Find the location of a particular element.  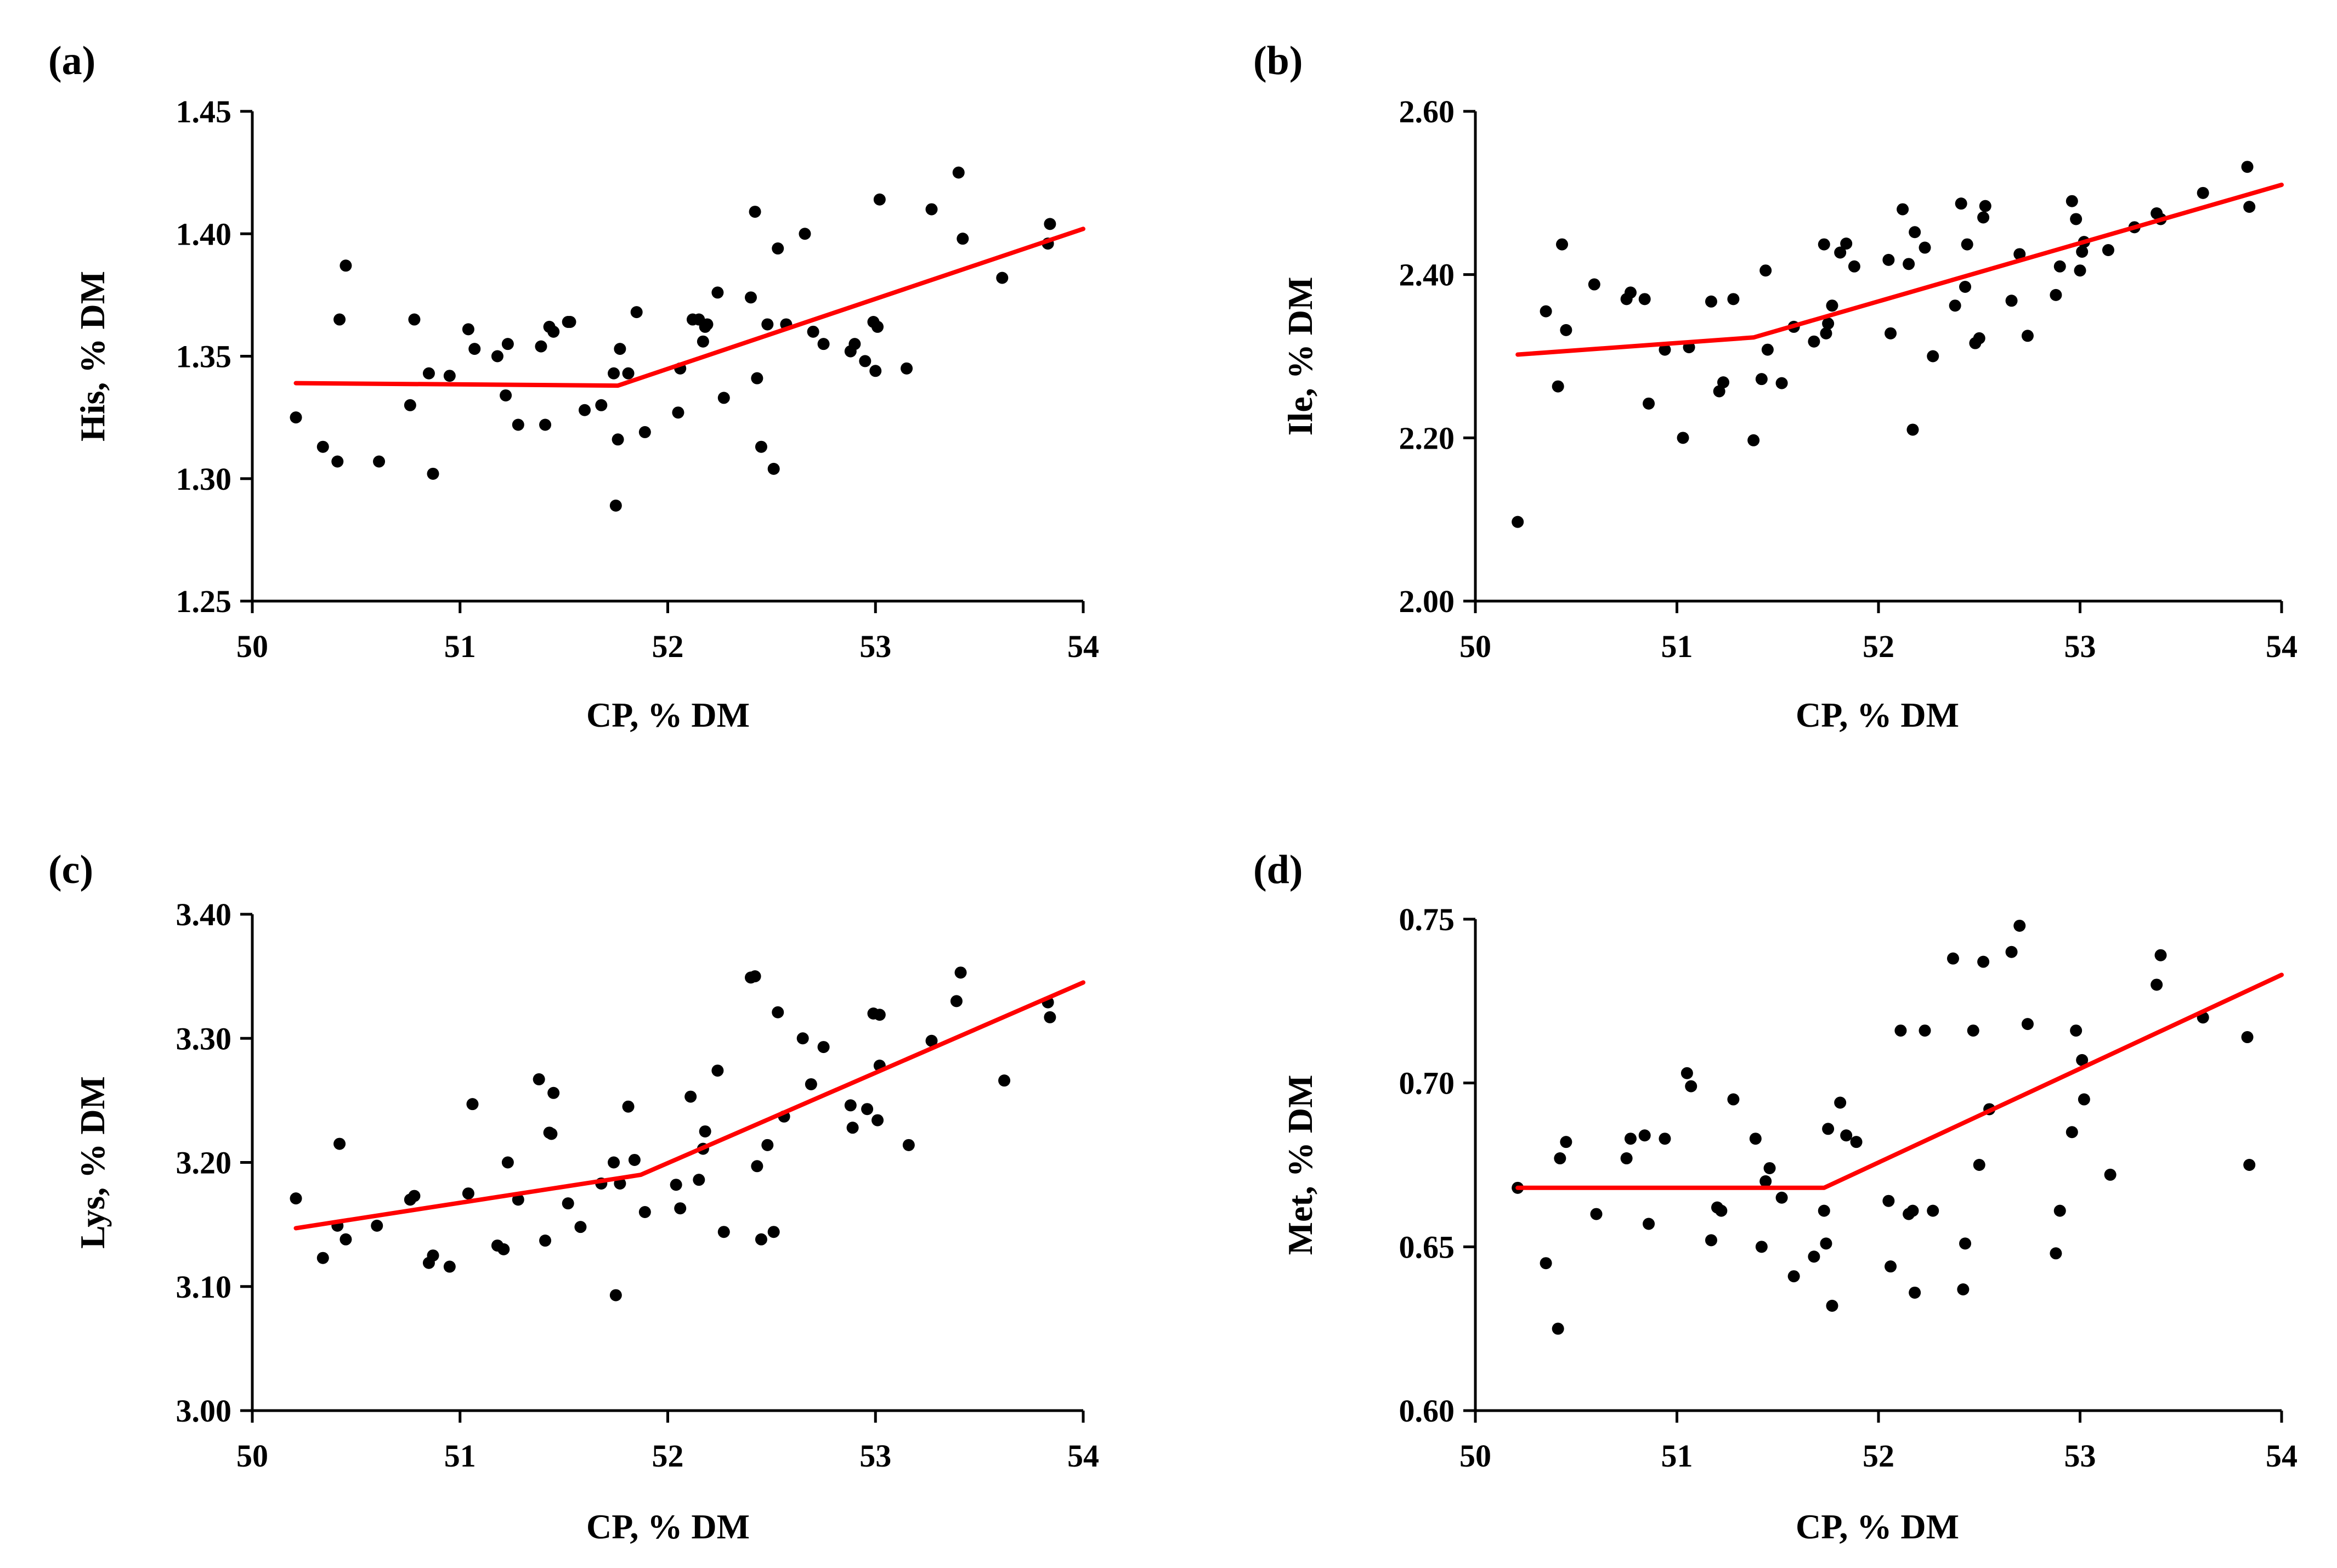

y-tick-label: 3.40 is located at coordinates (204, 914).